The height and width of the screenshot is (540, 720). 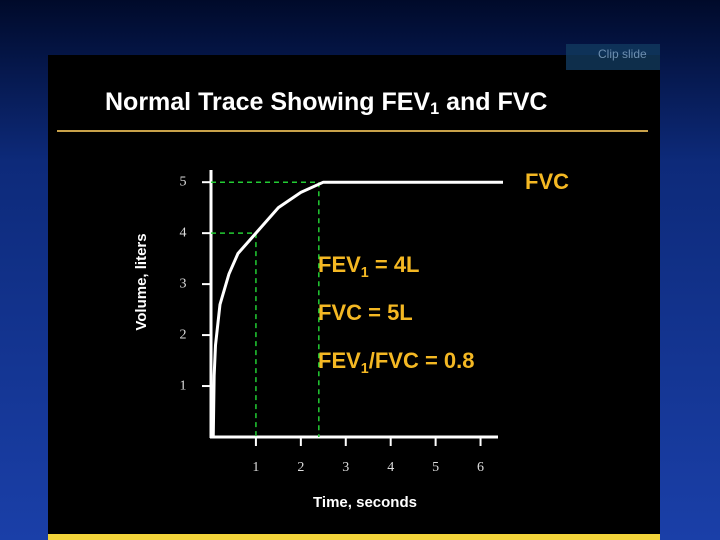 I want to click on bottom-band, so click(x=354, y=537).